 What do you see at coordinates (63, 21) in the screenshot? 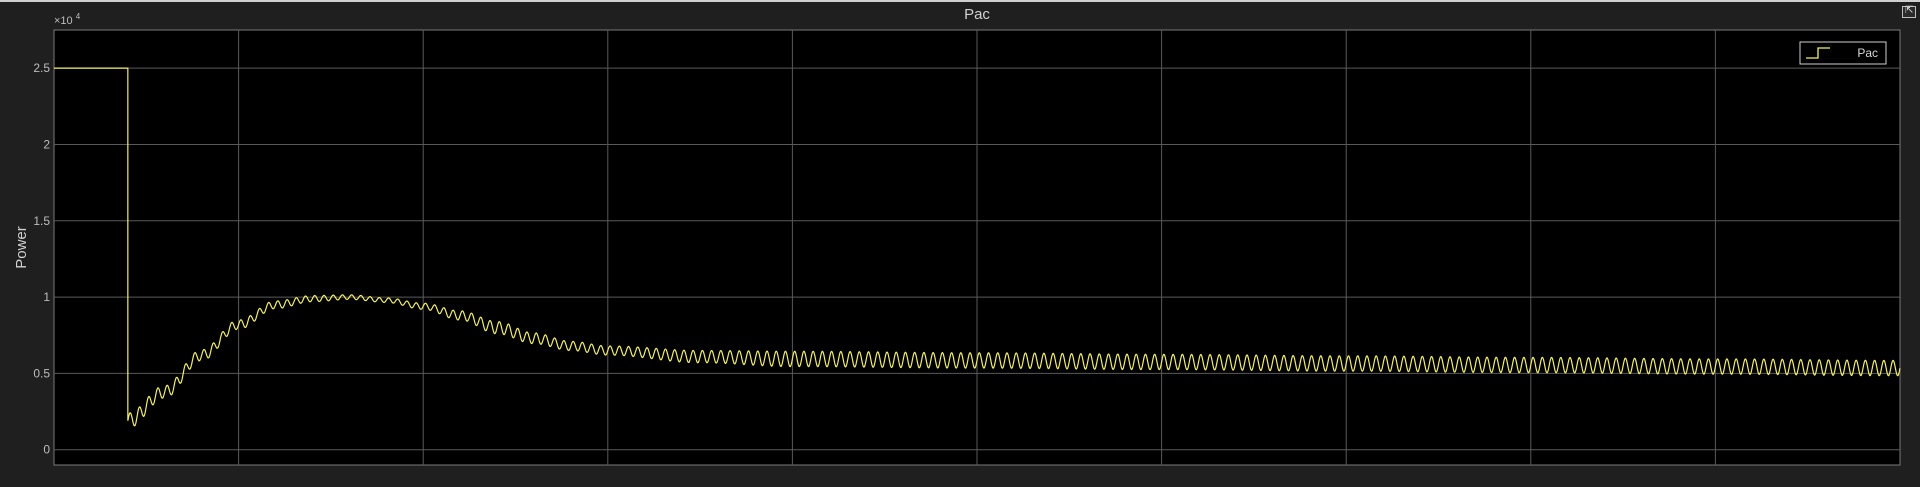
I see `y-exponent-base: ×10` at bounding box center [63, 21].